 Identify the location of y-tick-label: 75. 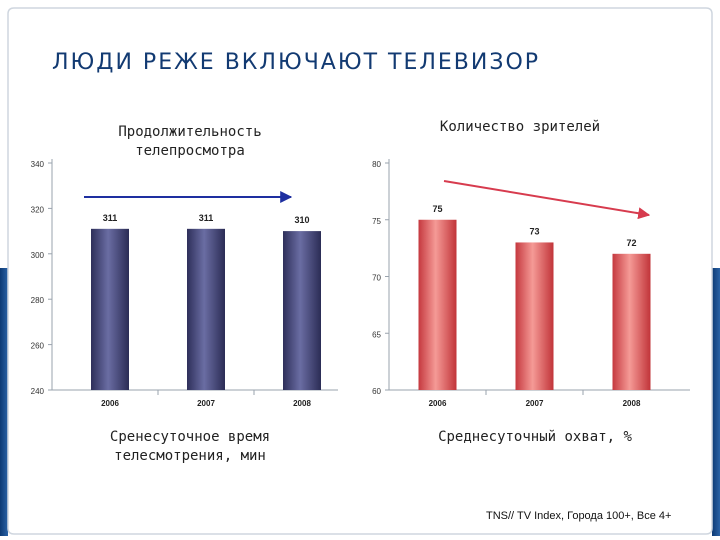
(376, 221).